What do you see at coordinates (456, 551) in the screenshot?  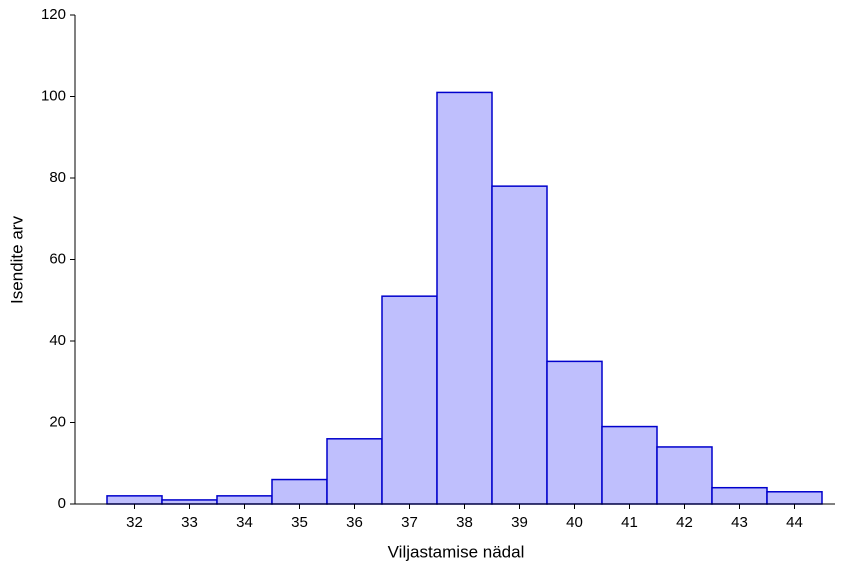 I see `x-axis-title: Viljastamise nädal` at bounding box center [456, 551].